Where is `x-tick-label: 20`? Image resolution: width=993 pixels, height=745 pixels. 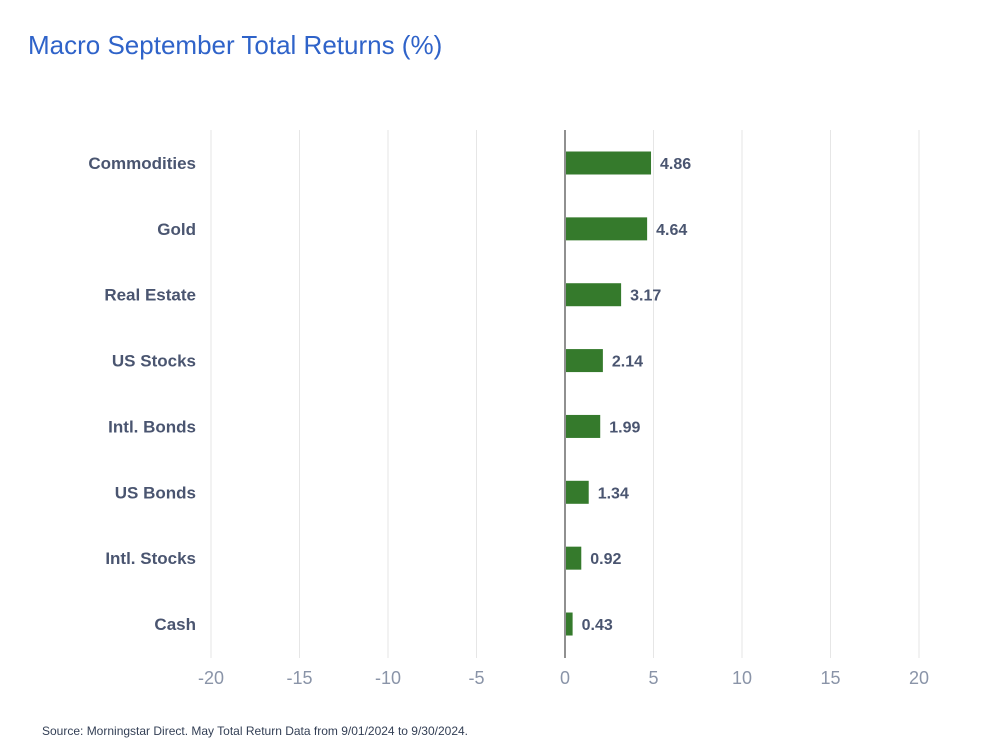
x-tick-label: 20 is located at coordinates (919, 678).